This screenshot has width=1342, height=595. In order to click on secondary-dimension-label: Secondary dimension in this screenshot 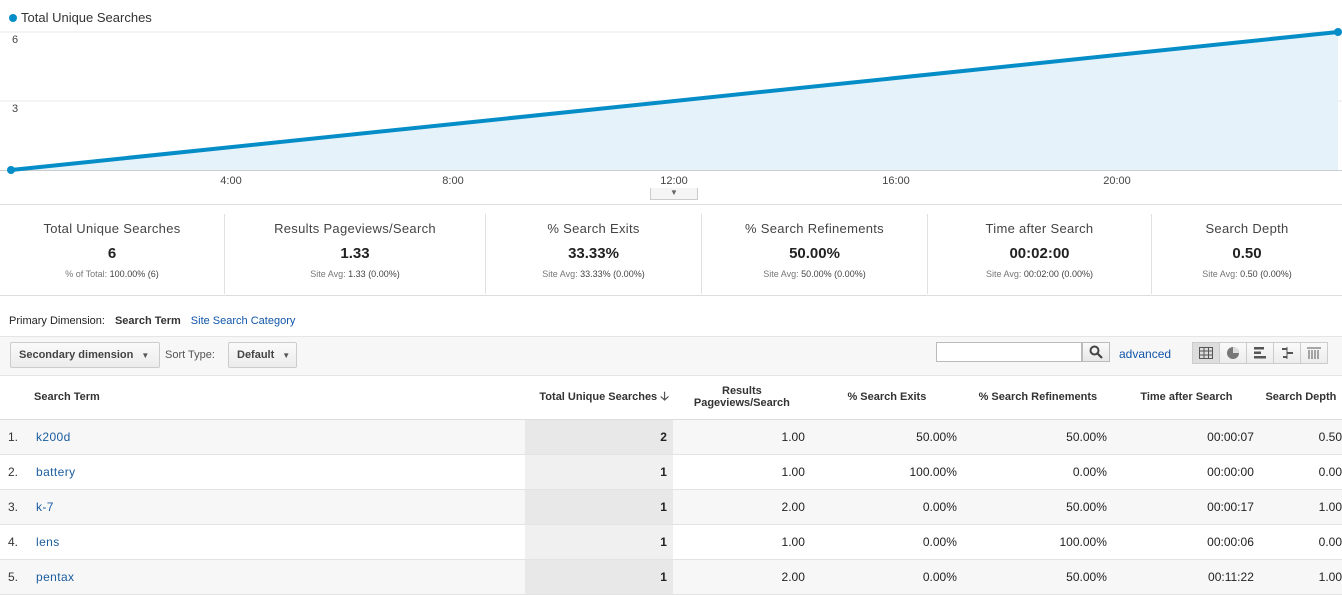, I will do `click(76, 355)`.